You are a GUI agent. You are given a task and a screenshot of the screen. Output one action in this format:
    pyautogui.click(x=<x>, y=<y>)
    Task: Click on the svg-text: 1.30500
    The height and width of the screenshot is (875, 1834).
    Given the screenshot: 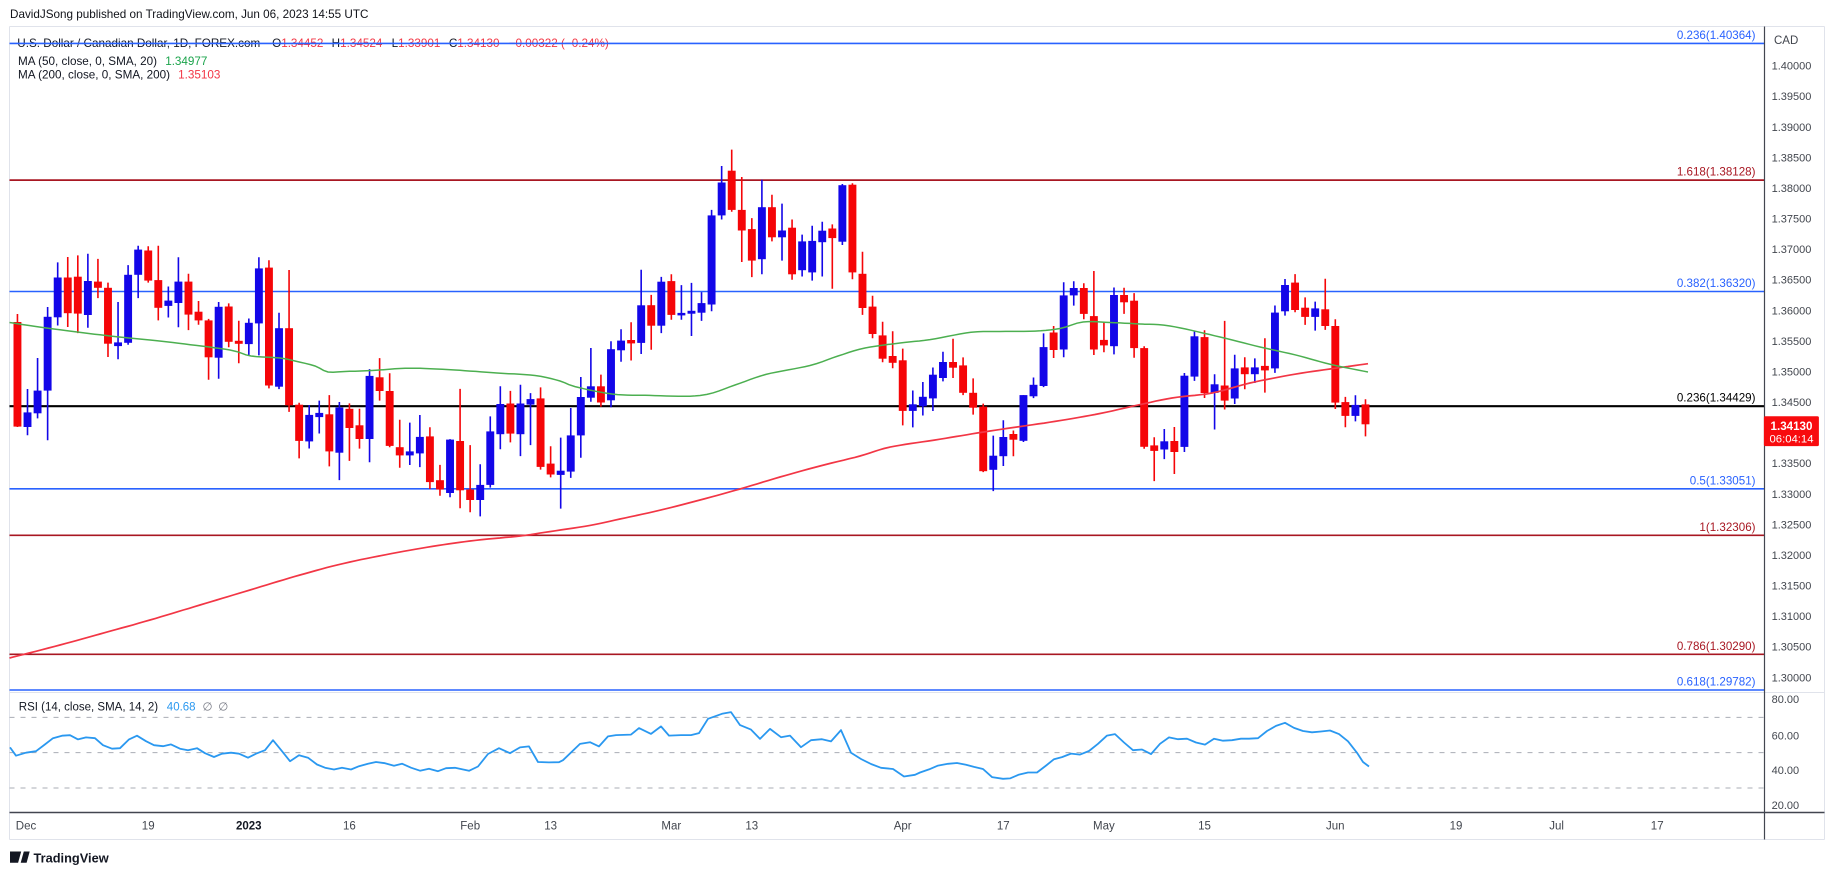 What is the action you would take?
    pyautogui.click(x=1792, y=648)
    